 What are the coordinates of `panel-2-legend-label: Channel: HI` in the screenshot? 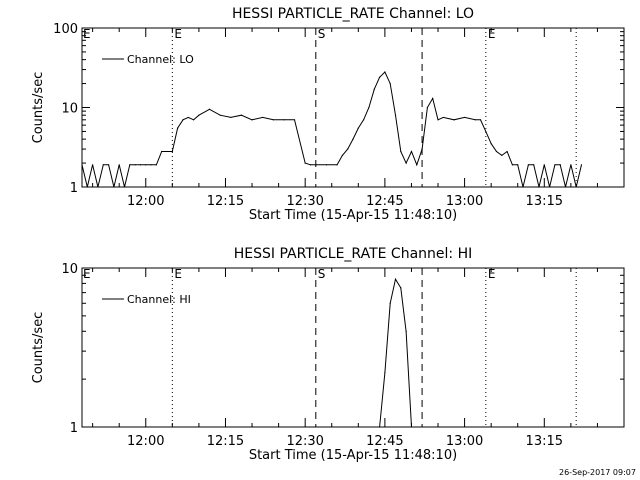 It's located at (159, 299).